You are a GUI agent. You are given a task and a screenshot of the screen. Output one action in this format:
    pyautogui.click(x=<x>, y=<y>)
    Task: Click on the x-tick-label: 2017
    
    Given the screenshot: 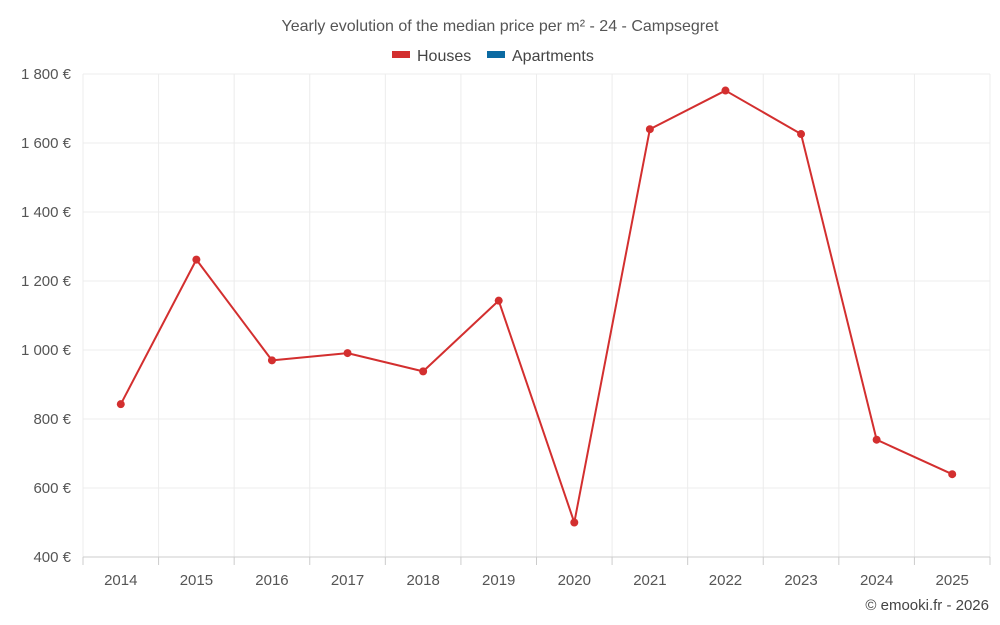 What is the action you would take?
    pyautogui.click(x=347, y=580)
    